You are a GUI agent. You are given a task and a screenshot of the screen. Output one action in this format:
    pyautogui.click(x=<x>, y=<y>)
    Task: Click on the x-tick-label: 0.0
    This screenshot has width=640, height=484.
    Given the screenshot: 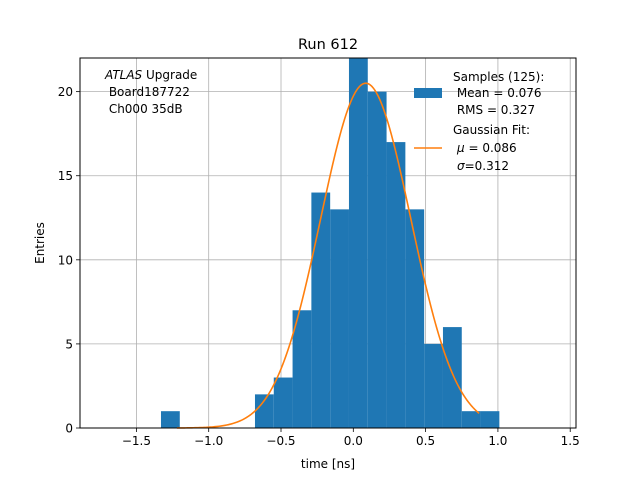 What is the action you would take?
    pyautogui.click(x=353, y=441)
    